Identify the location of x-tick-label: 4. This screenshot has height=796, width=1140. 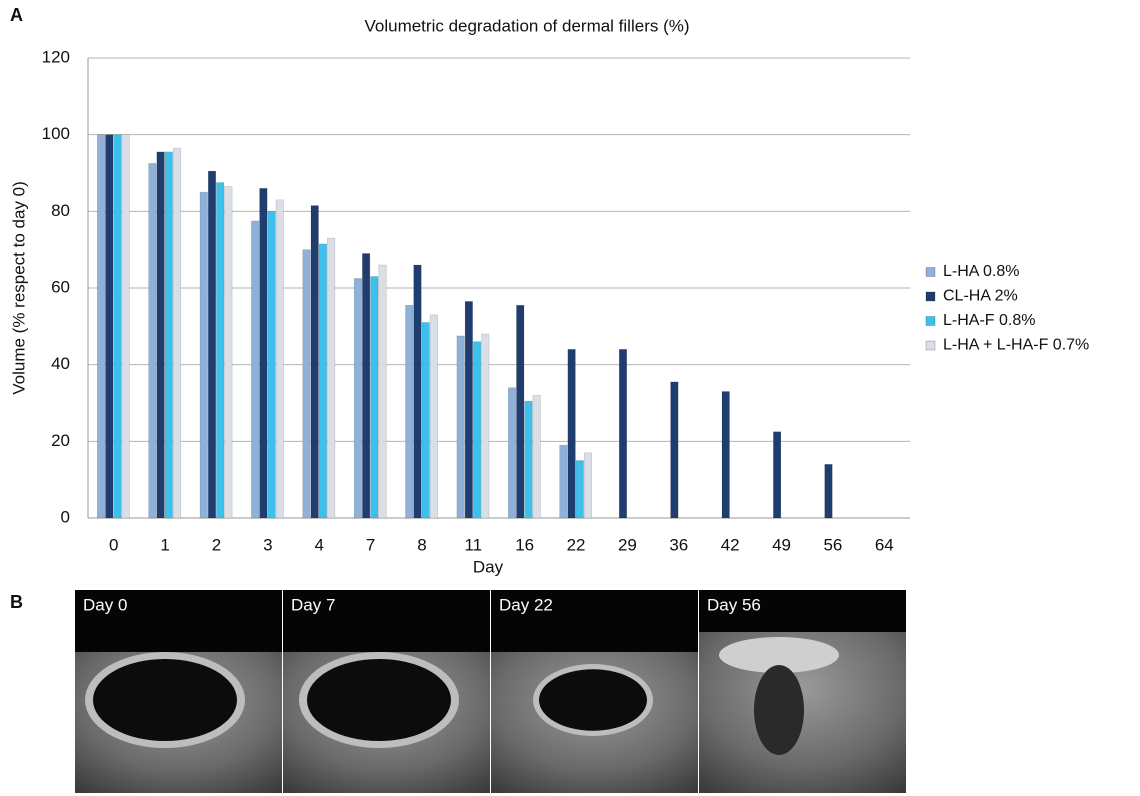
(318, 544).